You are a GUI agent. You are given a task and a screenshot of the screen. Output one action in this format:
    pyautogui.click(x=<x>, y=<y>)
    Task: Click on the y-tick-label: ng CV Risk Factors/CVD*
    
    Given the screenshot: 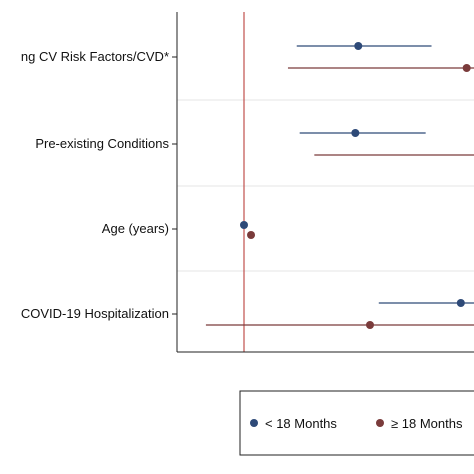 What is the action you would take?
    pyautogui.click(x=95, y=56)
    